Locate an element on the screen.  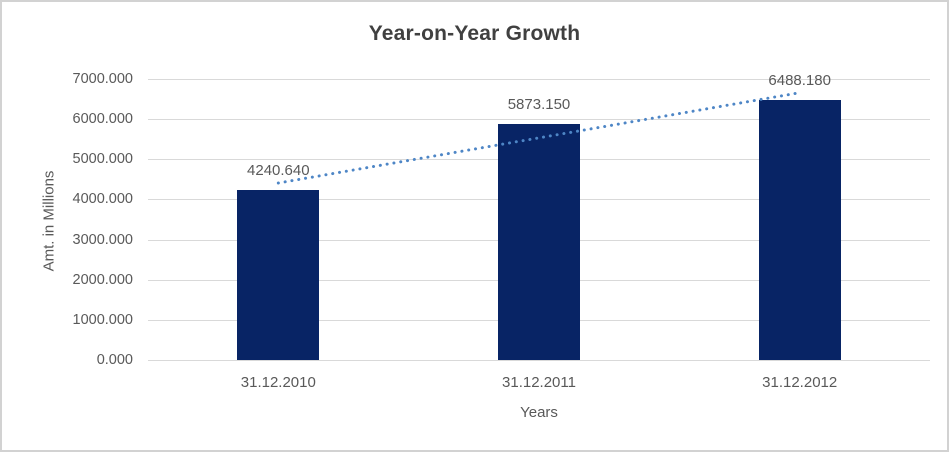
y-tick-label: 0.000 is located at coordinates (114, 360).